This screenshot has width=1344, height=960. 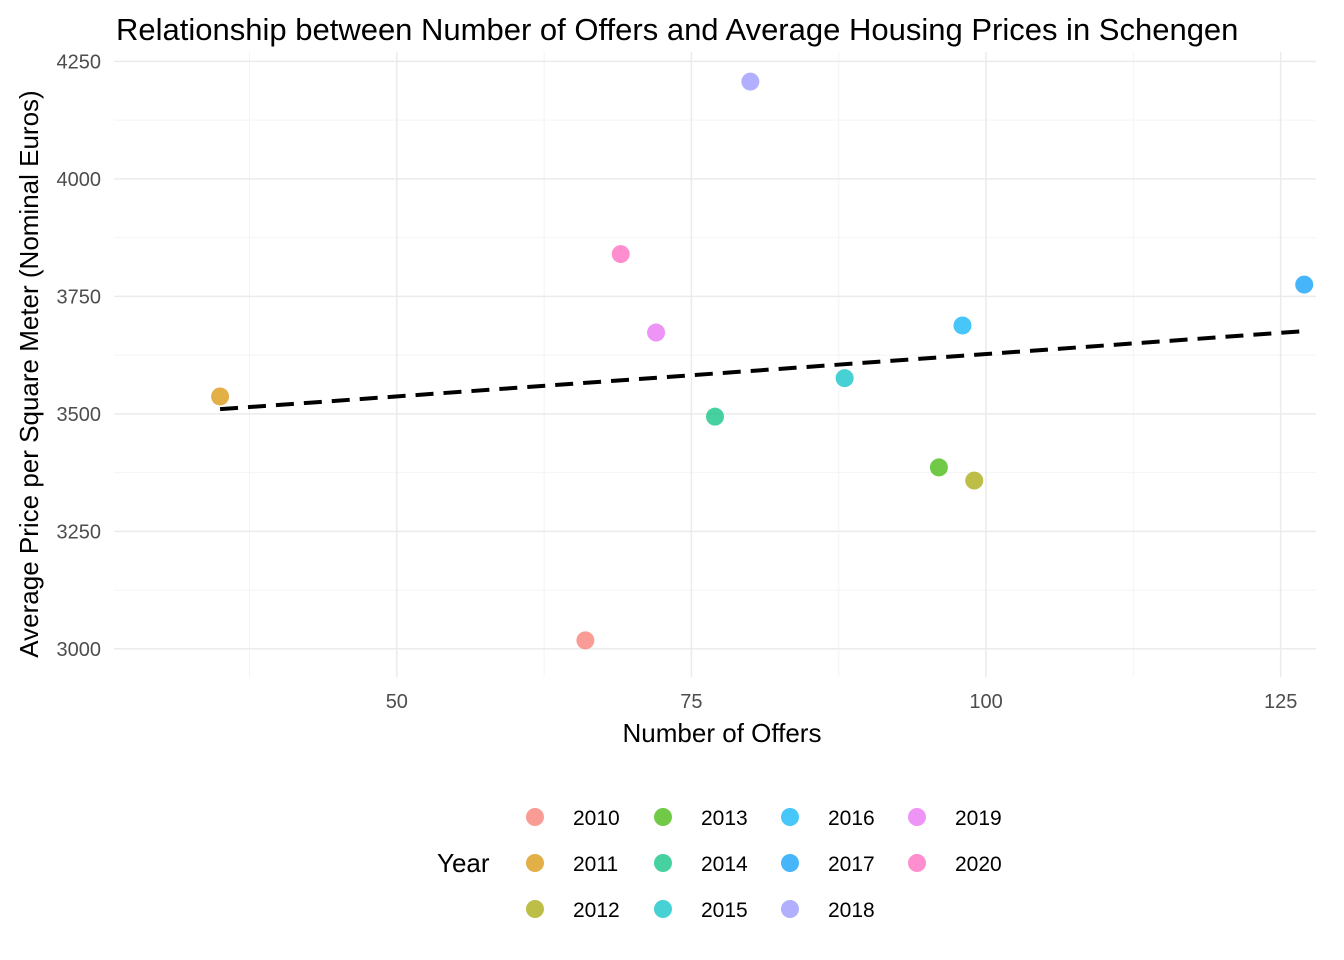 What do you see at coordinates (535, 817) in the screenshot?
I see `legend-key-2010` at bounding box center [535, 817].